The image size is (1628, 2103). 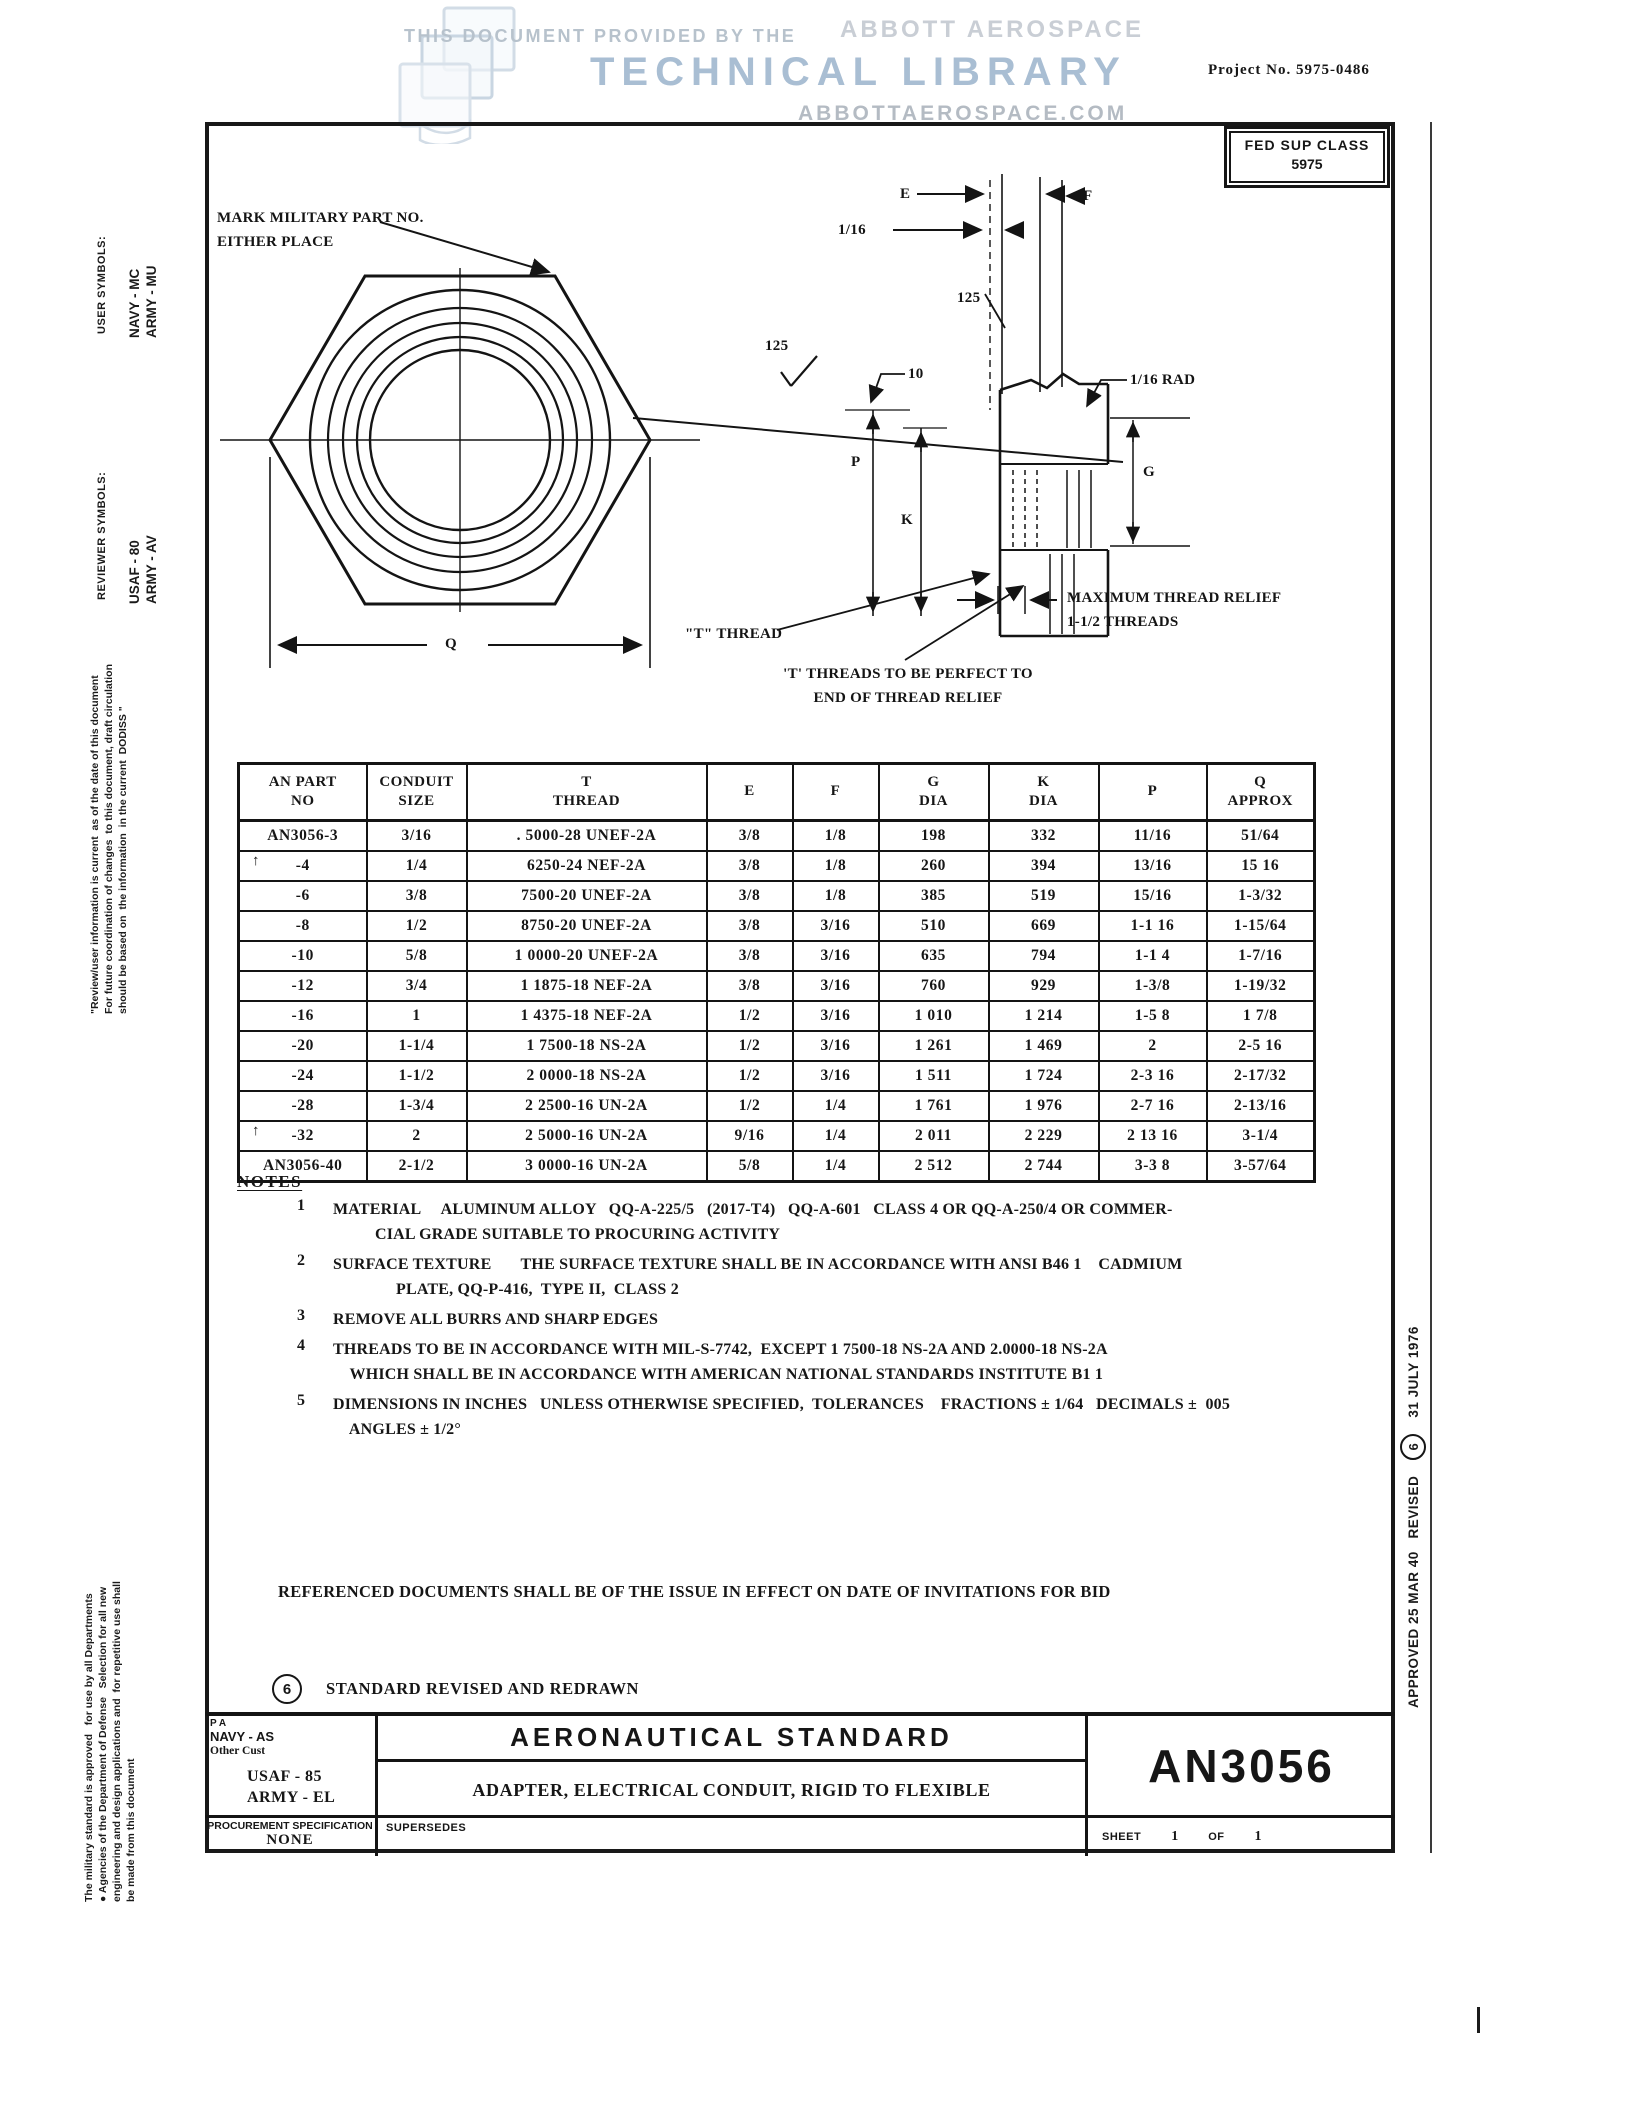 I want to click on table-cell: -10, so click(x=302, y=956).